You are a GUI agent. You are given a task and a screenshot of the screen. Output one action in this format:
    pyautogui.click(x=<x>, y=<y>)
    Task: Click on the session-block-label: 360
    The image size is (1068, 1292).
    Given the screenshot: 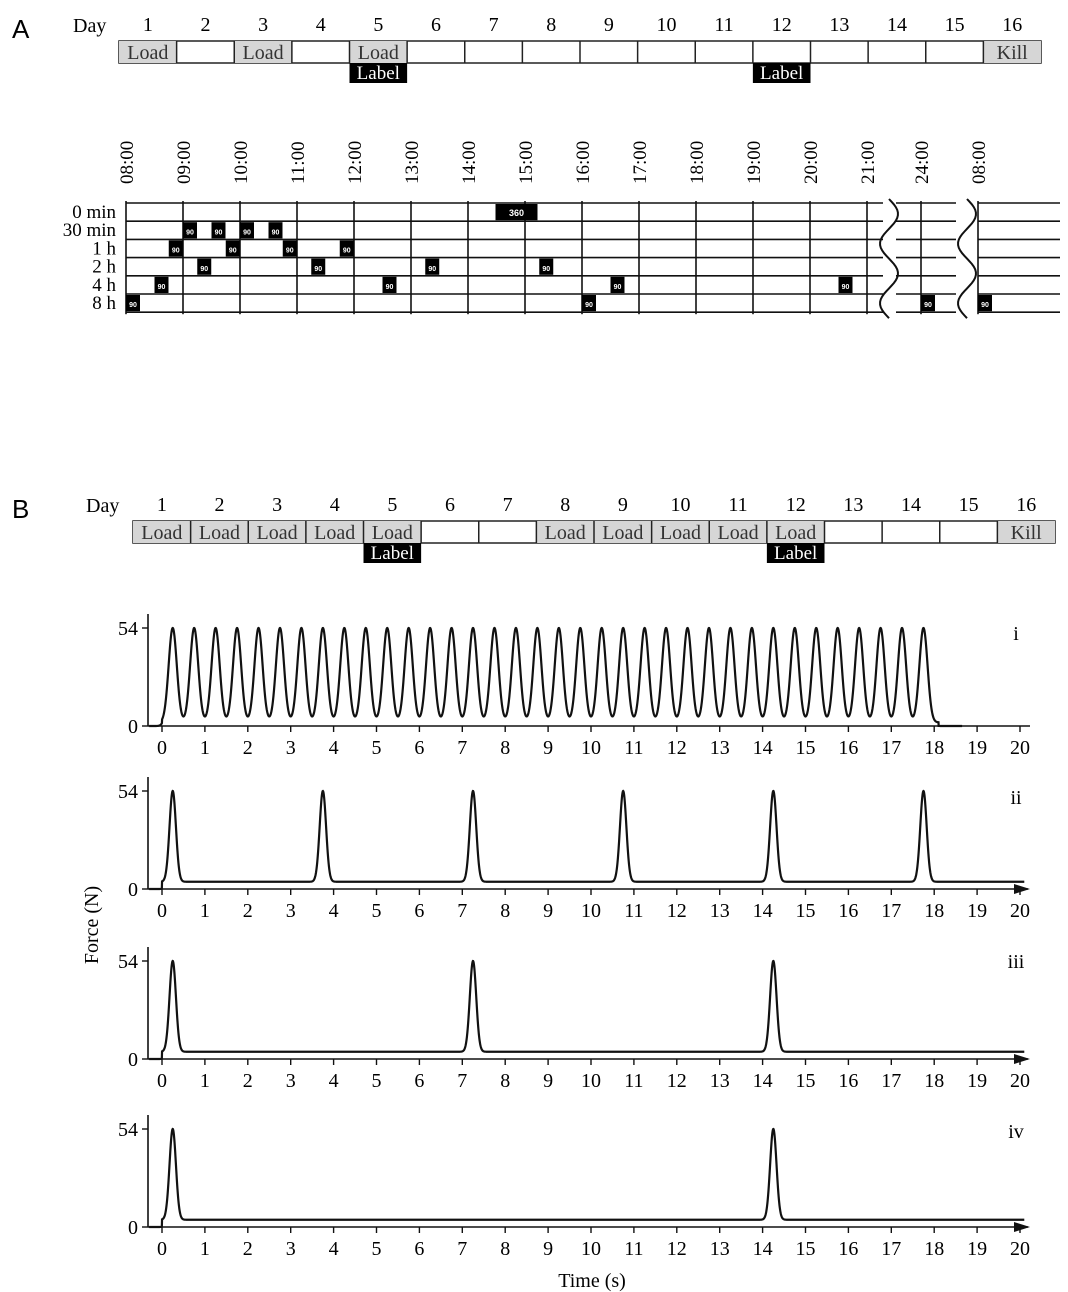 What is the action you would take?
    pyautogui.click(x=516, y=213)
    